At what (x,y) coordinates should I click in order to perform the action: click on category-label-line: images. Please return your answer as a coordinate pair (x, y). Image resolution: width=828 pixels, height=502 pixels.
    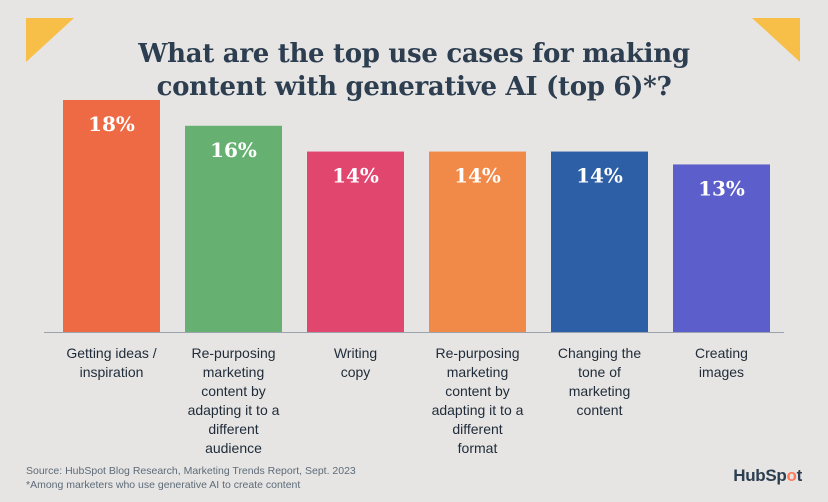
    Looking at the image, I should click on (721, 372).